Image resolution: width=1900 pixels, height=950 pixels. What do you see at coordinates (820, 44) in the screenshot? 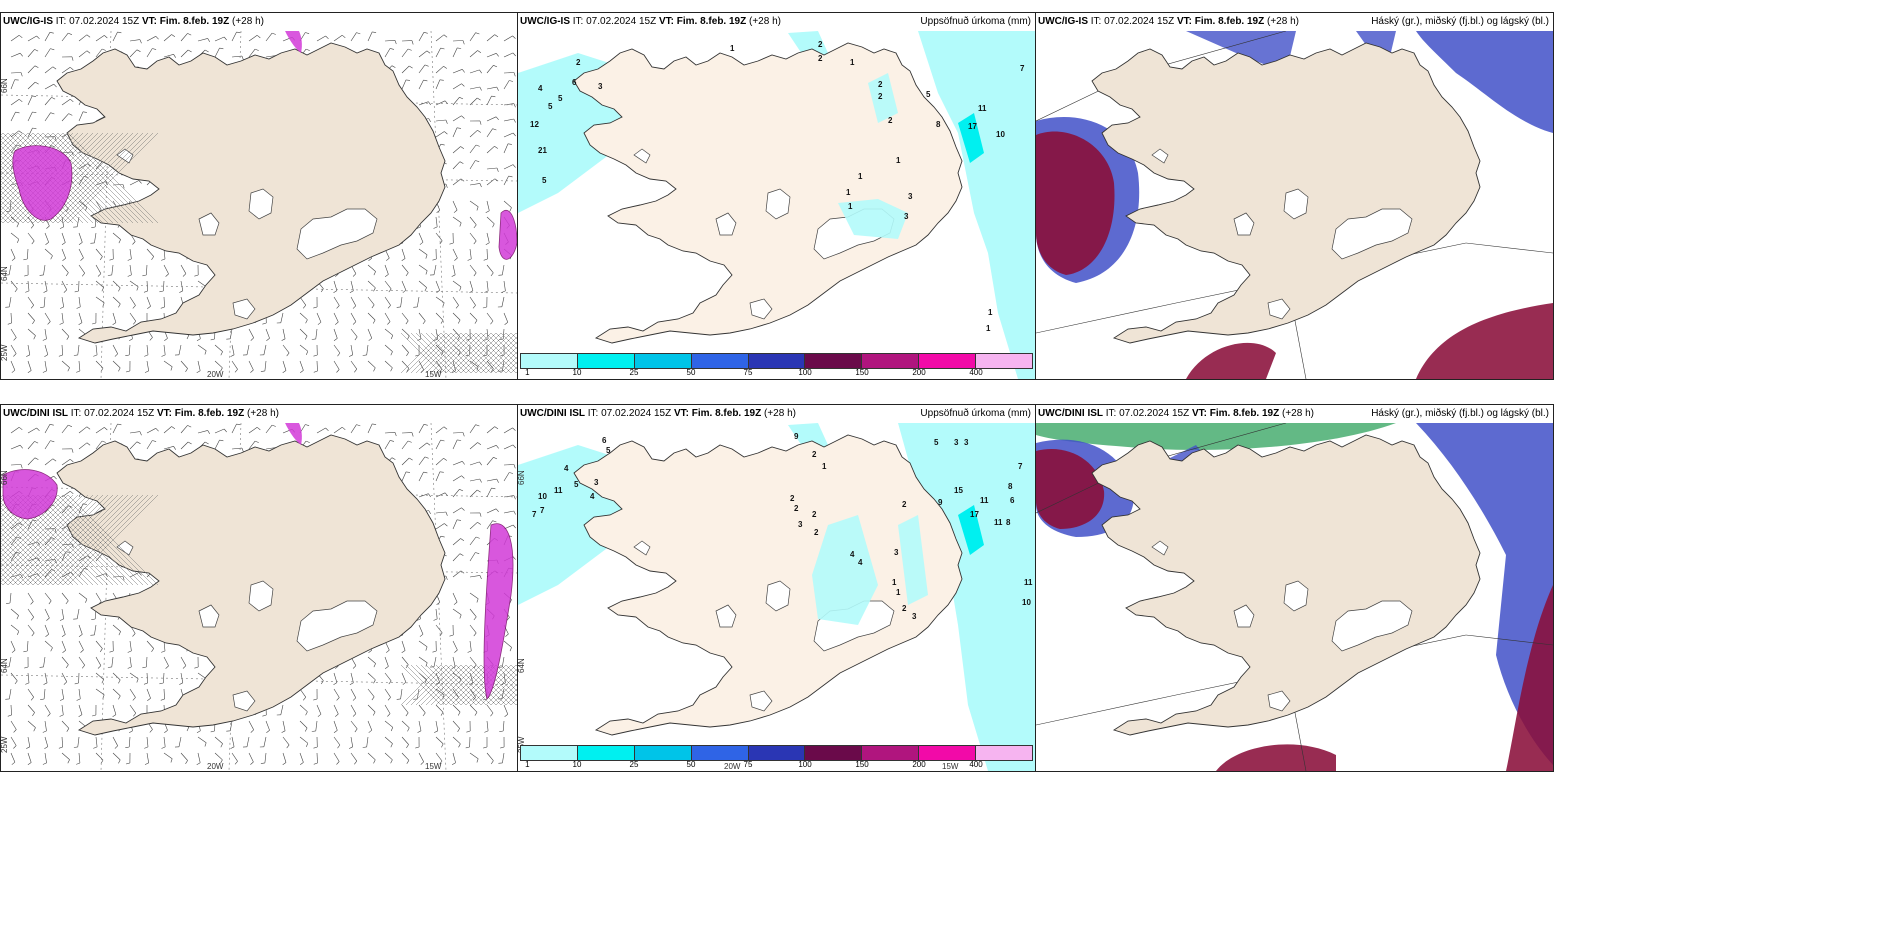
I see `precip-value-label: 2` at bounding box center [820, 44].